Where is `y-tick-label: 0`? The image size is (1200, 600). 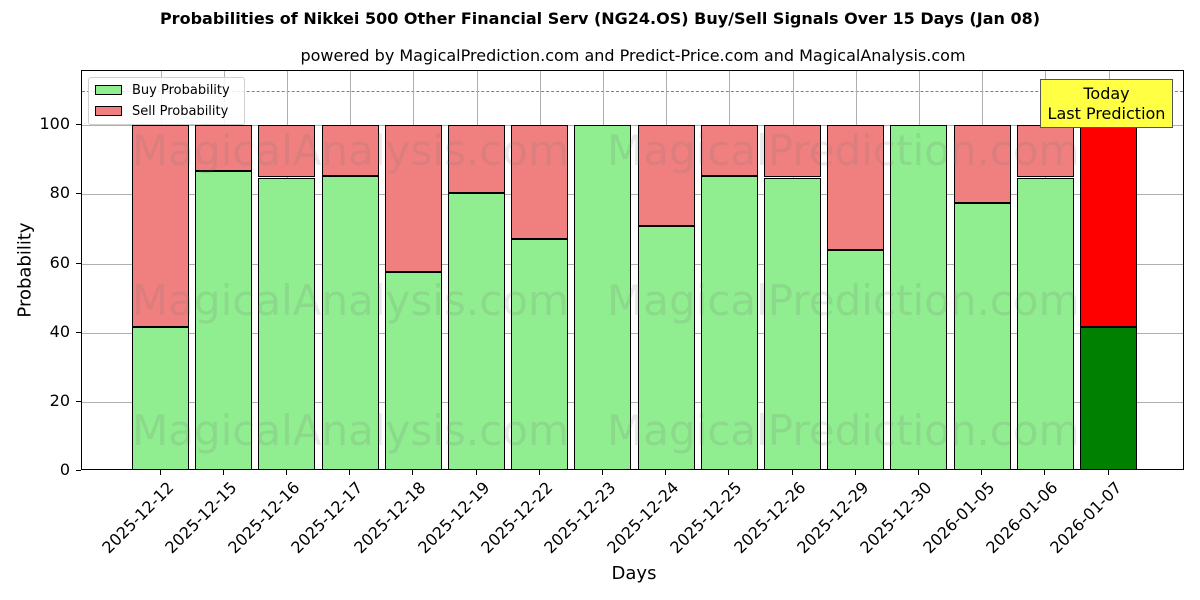 y-tick-label: 0 is located at coordinates (64, 469).